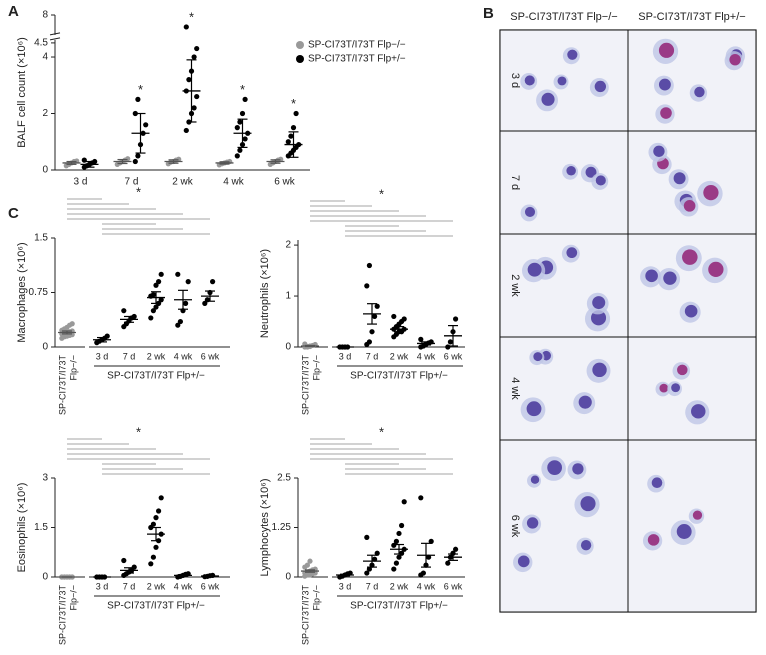 This screenshot has height=655, width=766. I want to click on y-axis-title: Lymphocytes (×10⁶), so click(265, 528).